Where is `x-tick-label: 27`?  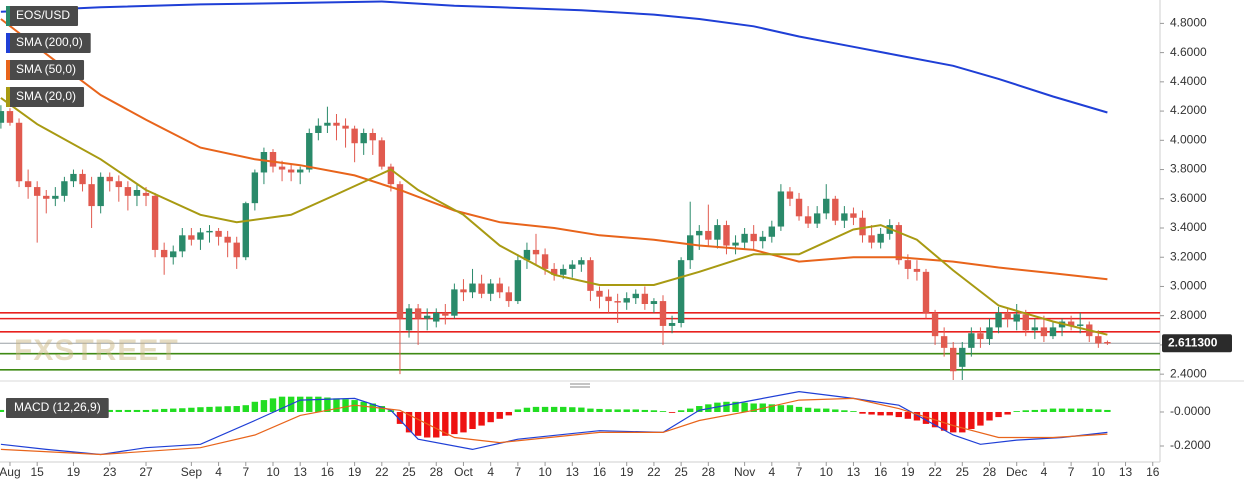 x-tick-label: 27 is located at coordinates (146, 472).